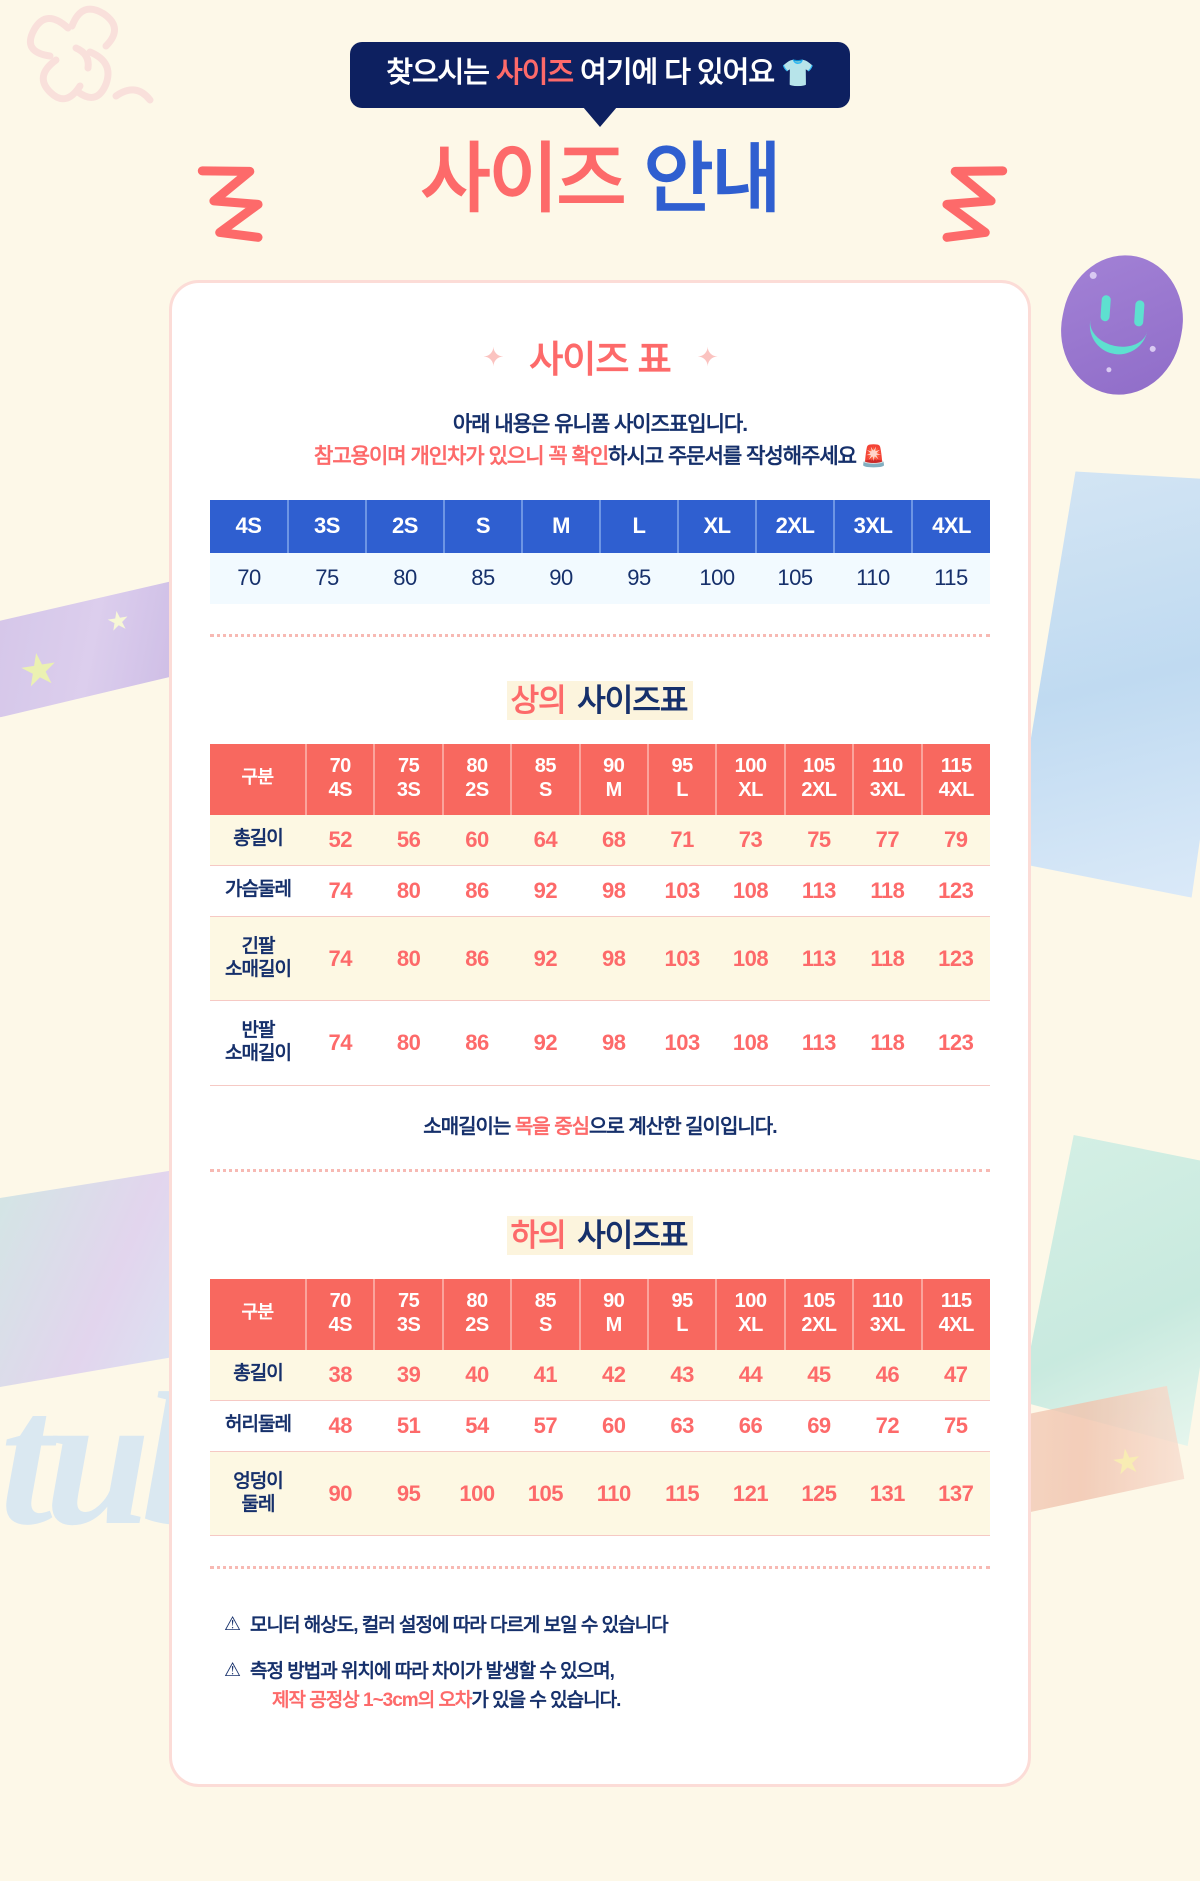 The image size is (1200, 1881). What do you see at coordinates (477, 1325) in the screenshot?
I see `bottom-header-size: 2S` at bounding box center [477, 1325].